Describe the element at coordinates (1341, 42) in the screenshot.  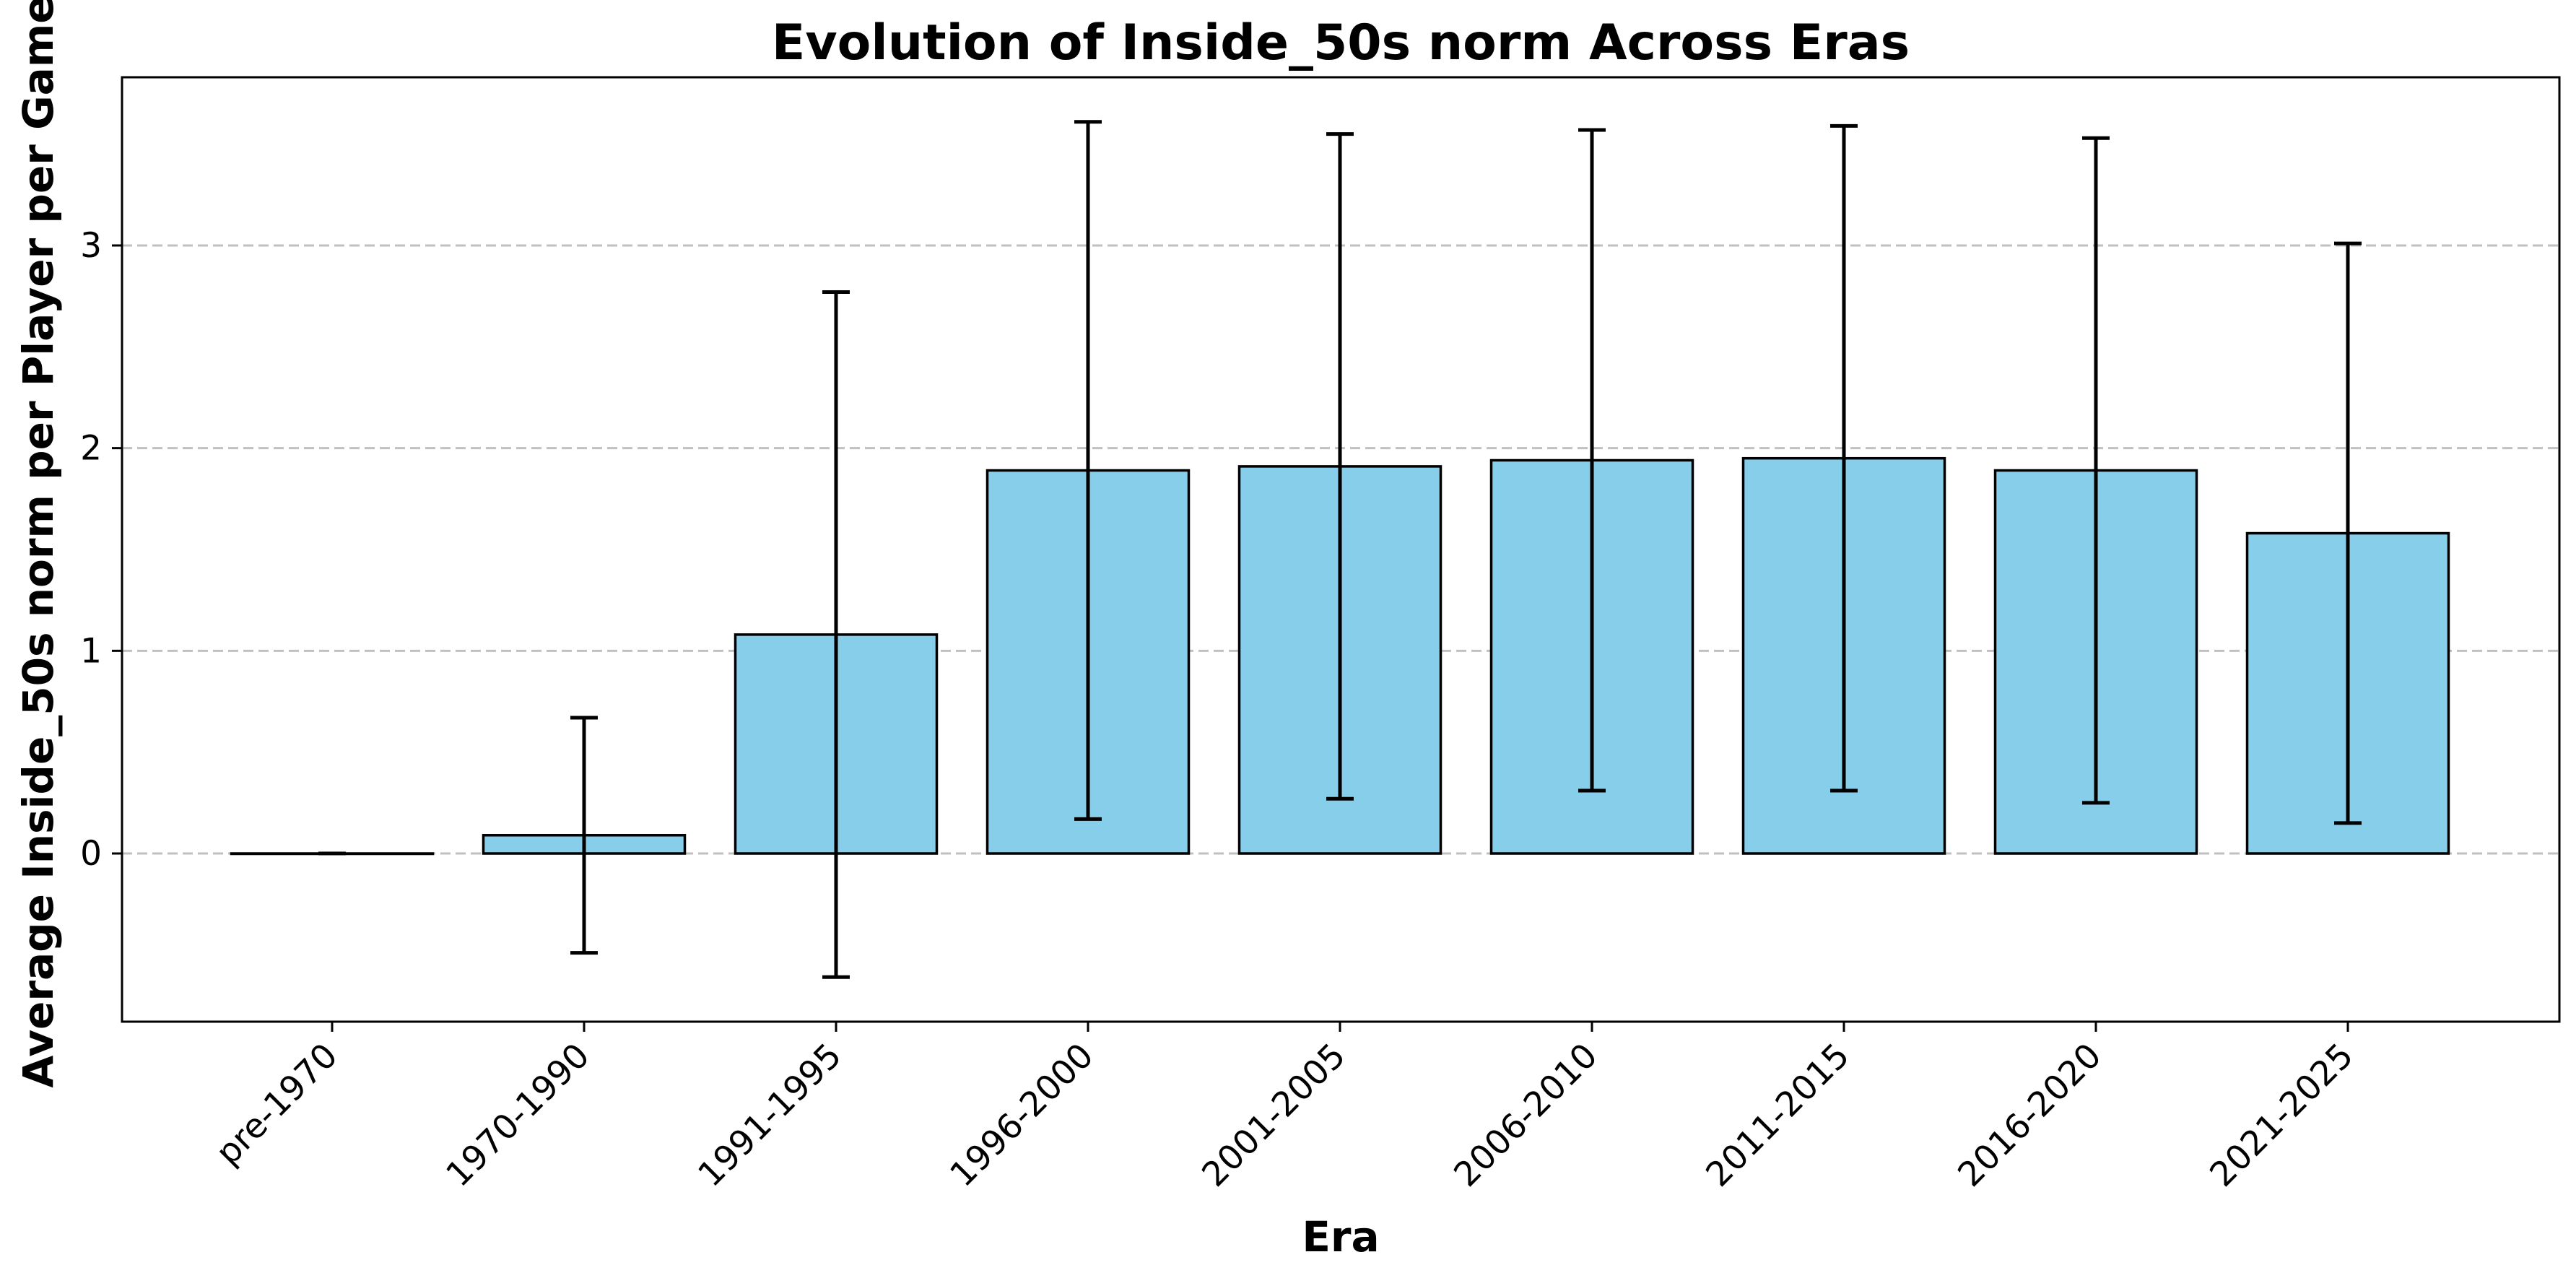
I see `chart-title: Evolution of Inside_50s norm Across Eras` at that location.